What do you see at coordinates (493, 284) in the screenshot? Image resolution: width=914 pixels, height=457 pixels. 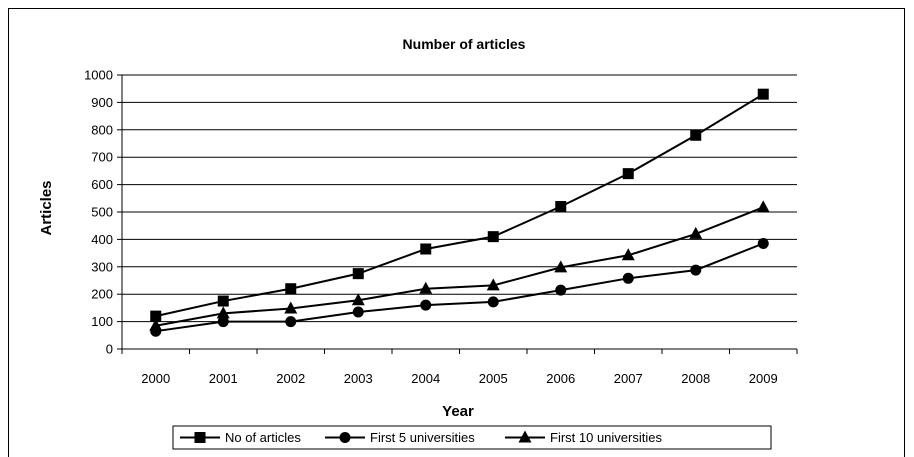 I see `data-point-first-10-universities-2005` at bounding box center [493, 284].